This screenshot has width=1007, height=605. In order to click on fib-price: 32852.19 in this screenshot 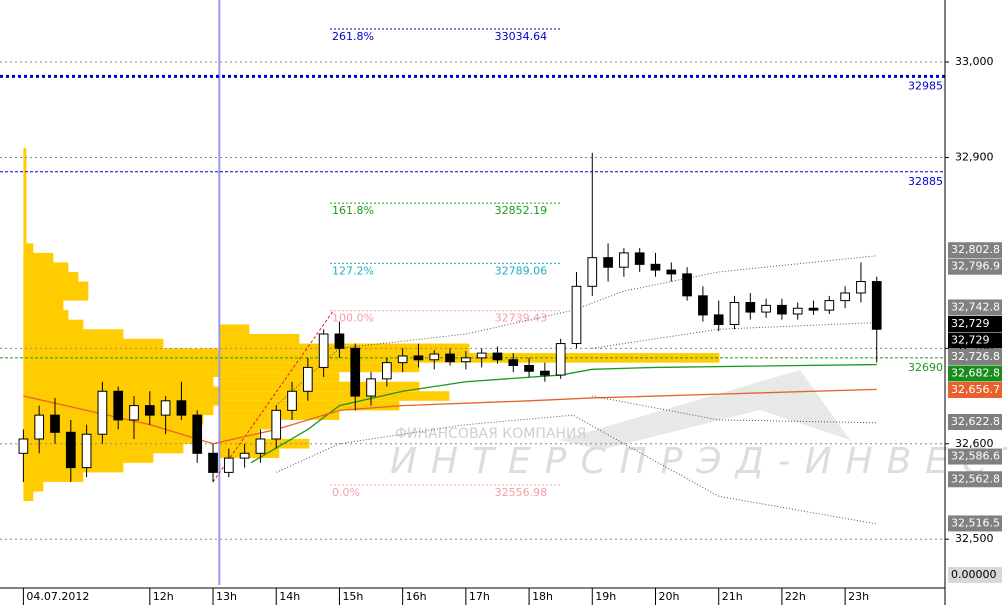, I will do `click(521, 210)`.